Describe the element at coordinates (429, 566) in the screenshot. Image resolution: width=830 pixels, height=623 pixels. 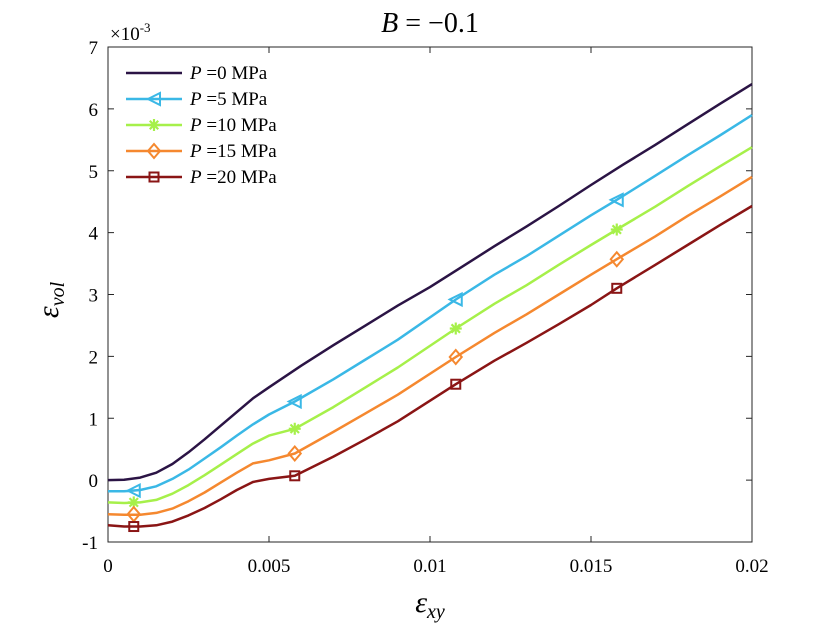
I see `x-tick-label: 0.01` at that location.